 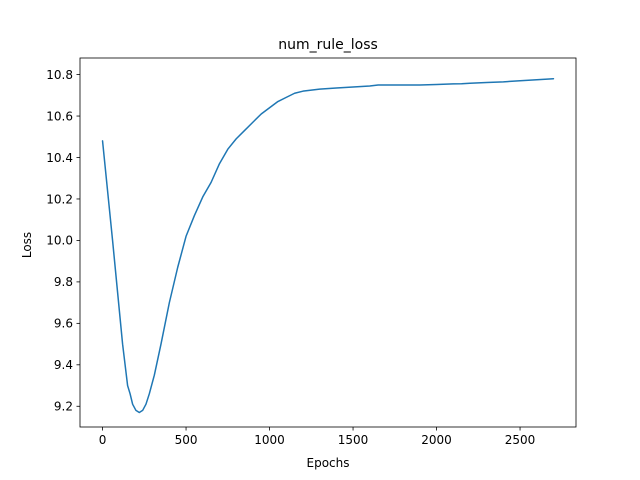 What do you see at coordinates (520, 440) in the screenshot?
I see `x-tick-label: 2500` at bounding box center [520, 440].